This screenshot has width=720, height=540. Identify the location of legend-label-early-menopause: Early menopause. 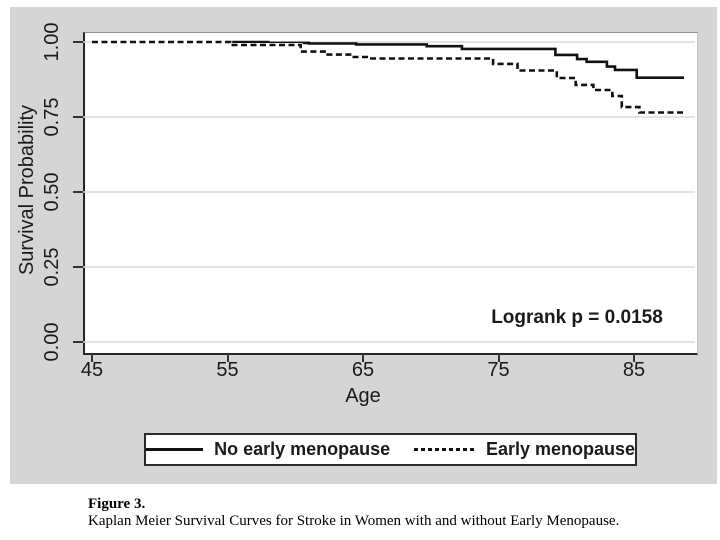
(560, 449).